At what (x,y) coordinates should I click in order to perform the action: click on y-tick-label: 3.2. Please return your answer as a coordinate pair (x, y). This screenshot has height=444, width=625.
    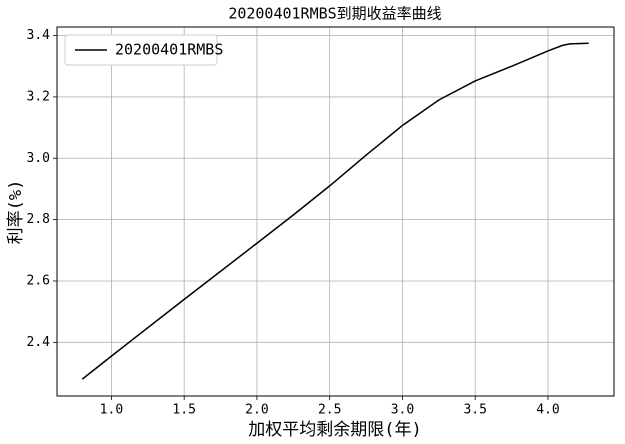
    Looking at the image, I should click on (38, 96).